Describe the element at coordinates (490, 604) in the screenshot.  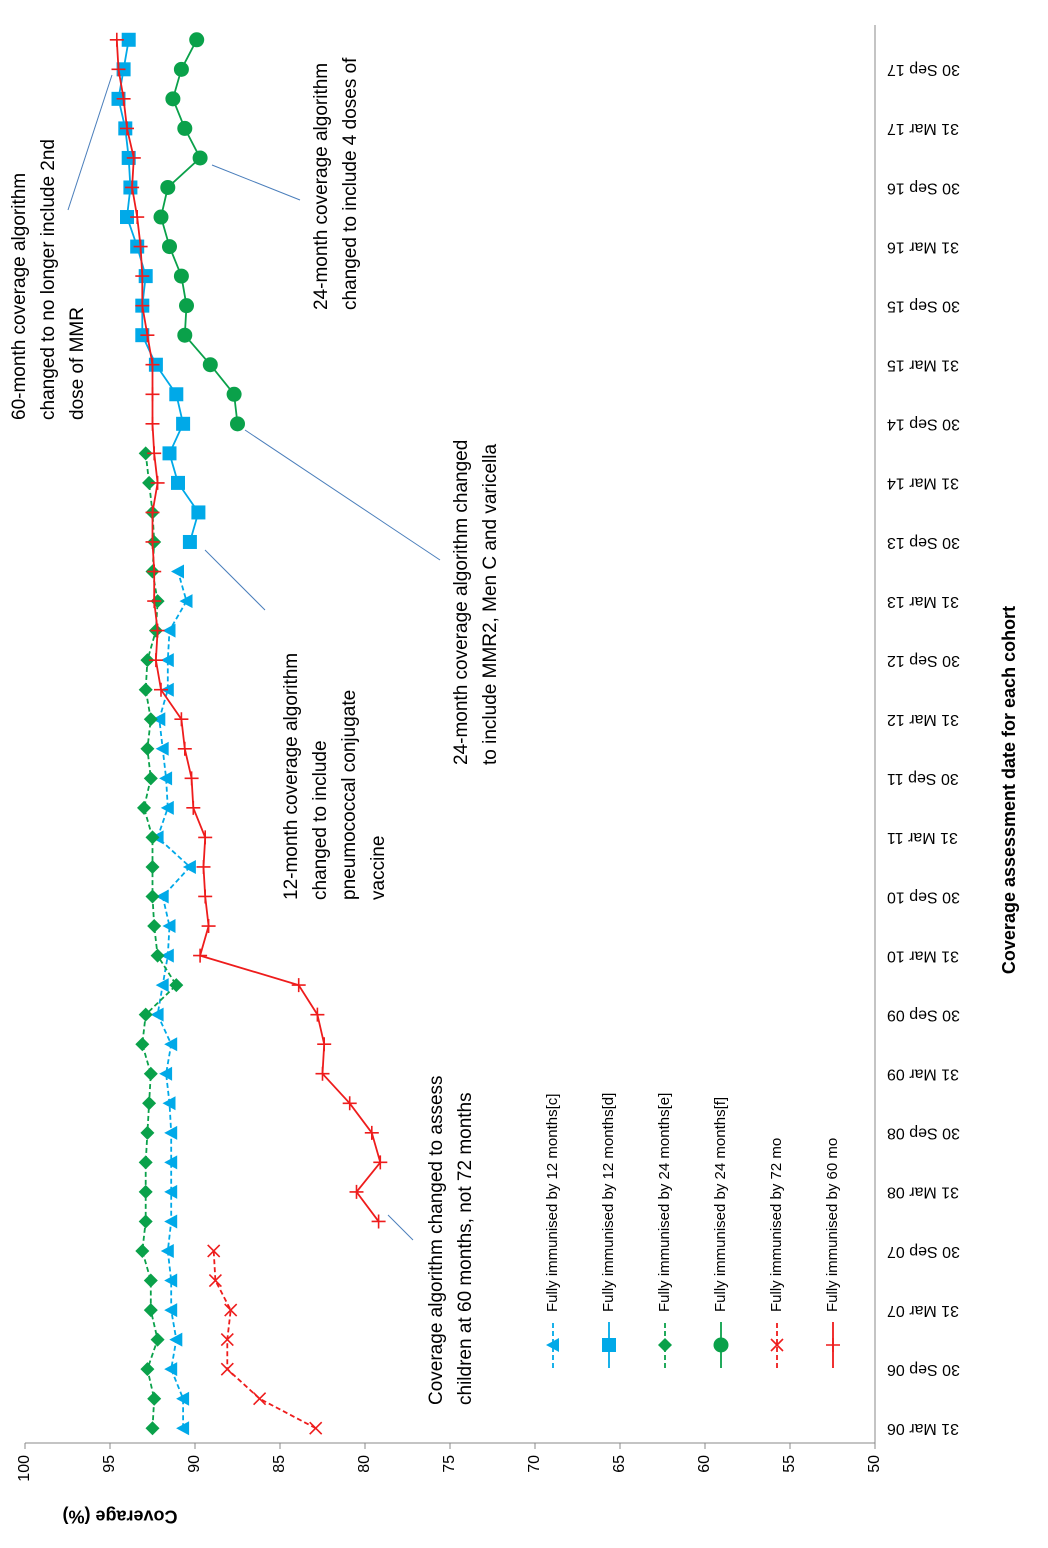
I see `annotation-text: to include MMR2, Men C and varicella` at that location.